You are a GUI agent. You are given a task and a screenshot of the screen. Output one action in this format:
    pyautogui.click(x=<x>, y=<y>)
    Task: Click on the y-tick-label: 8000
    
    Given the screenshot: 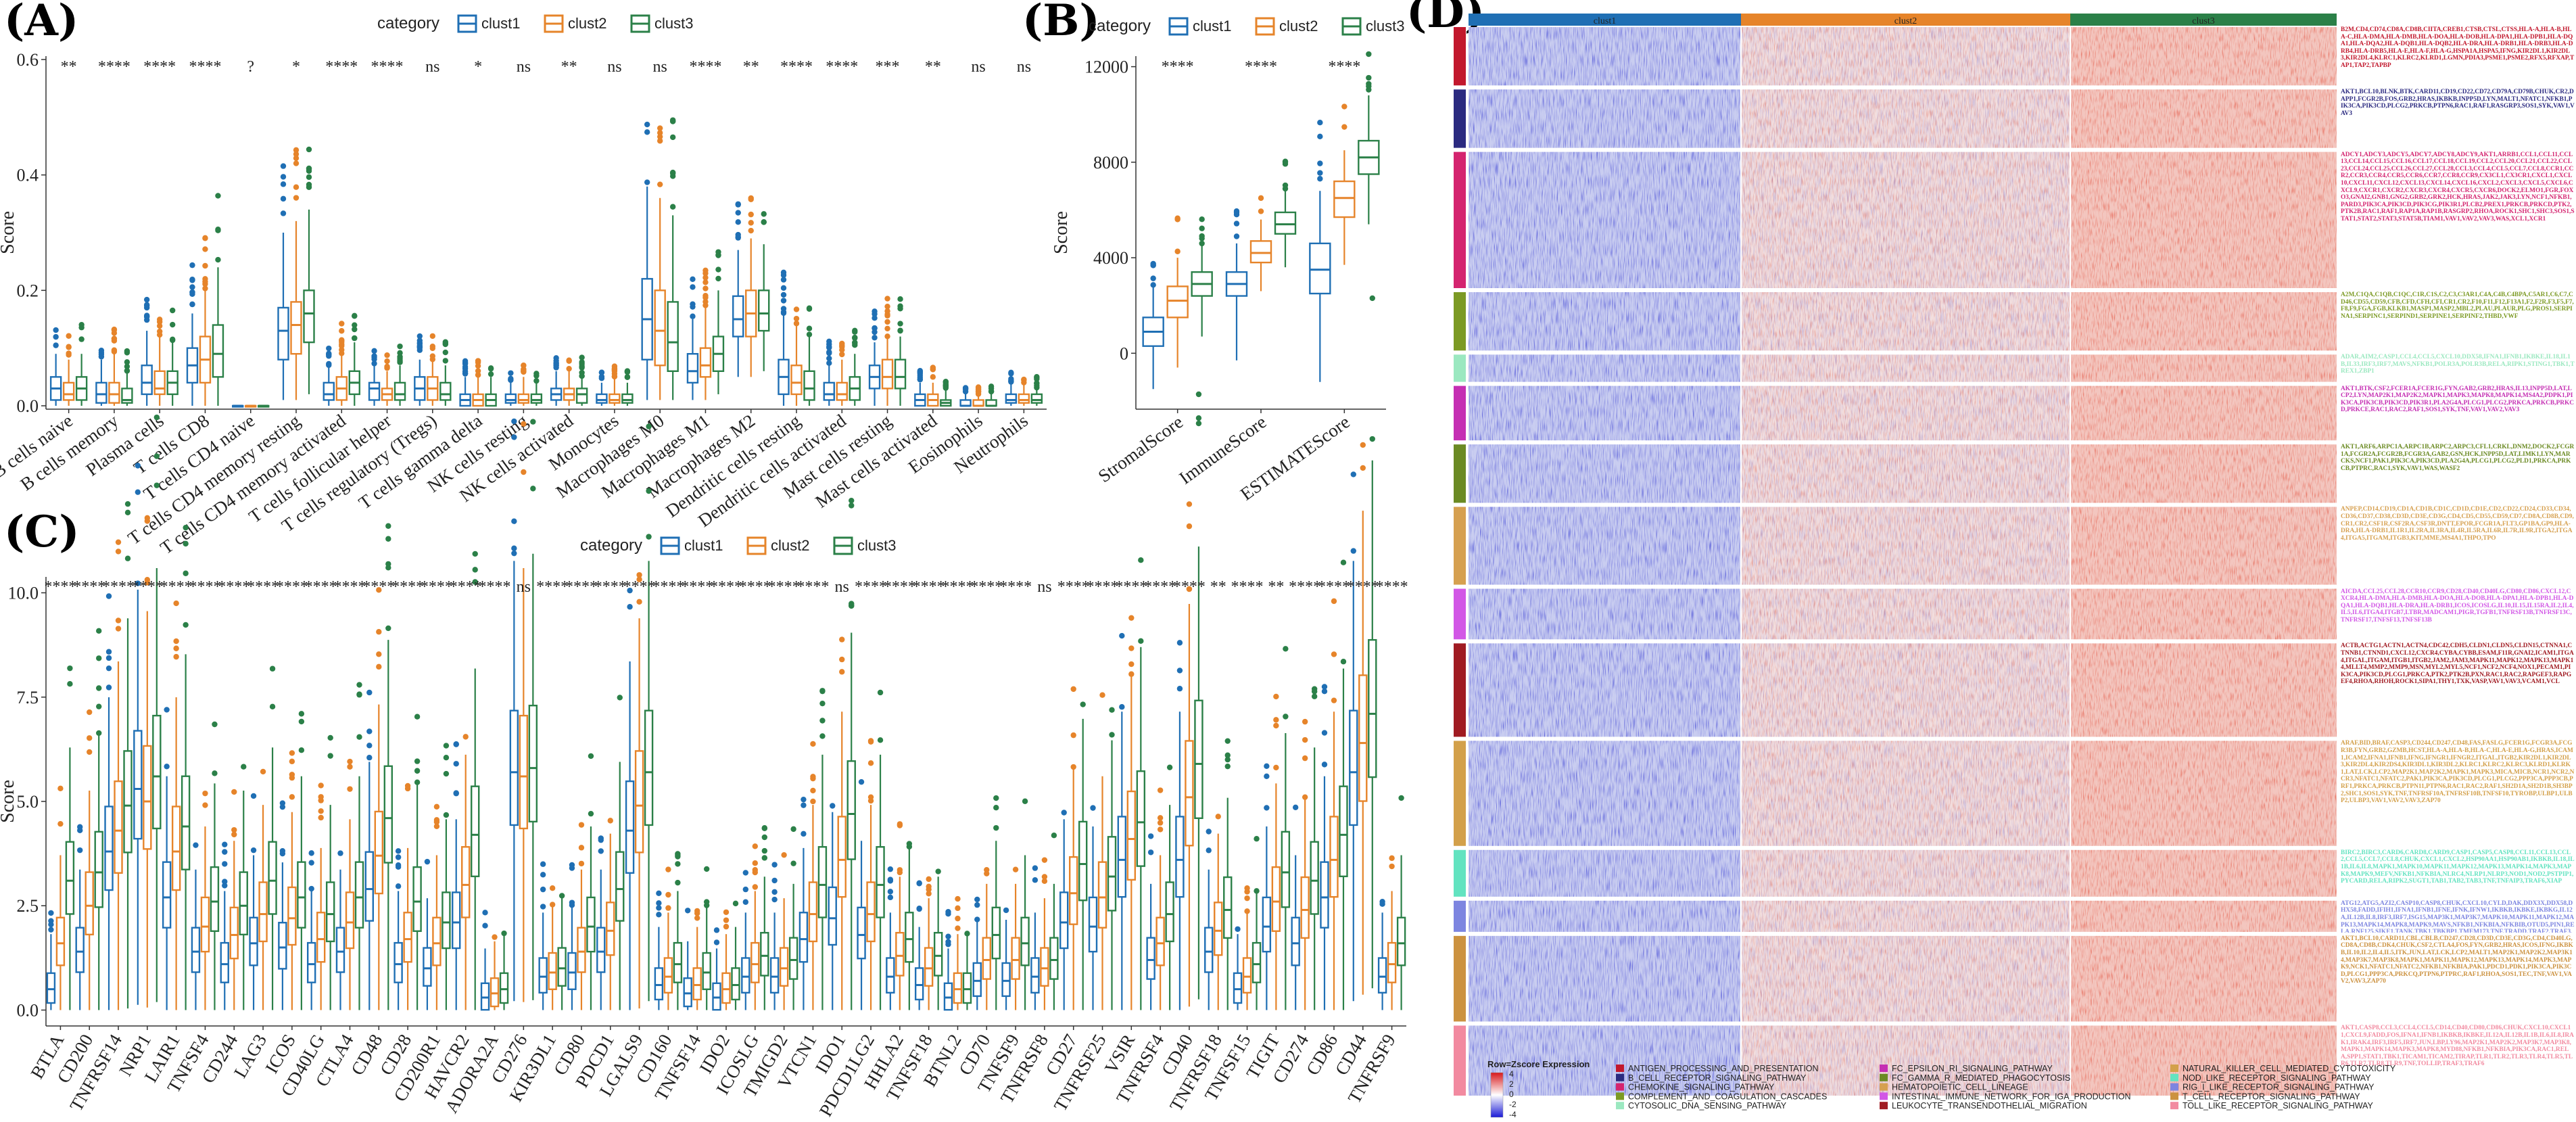 What is the action you would take?
    pyautogui.click(x=1110, y=162)
    